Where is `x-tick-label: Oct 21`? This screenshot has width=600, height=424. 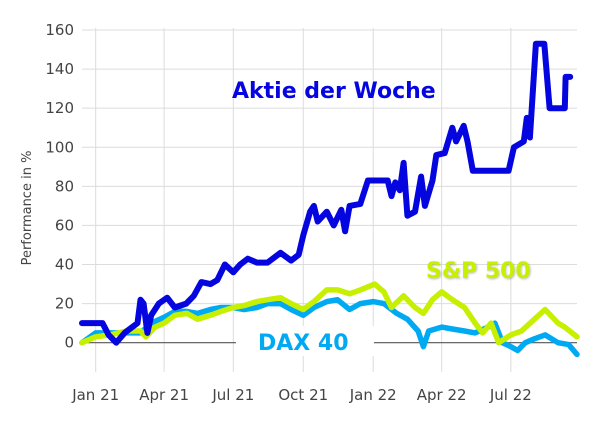 x-tick-label: Oct 21 is located at coordinates (303, 395).